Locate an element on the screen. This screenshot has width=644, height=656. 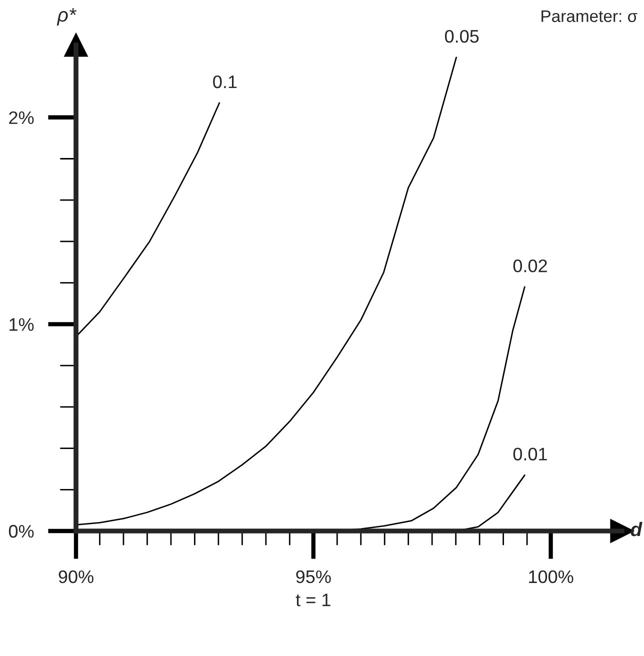
y-tick-label: 1% is located at coordinates (22, 324).